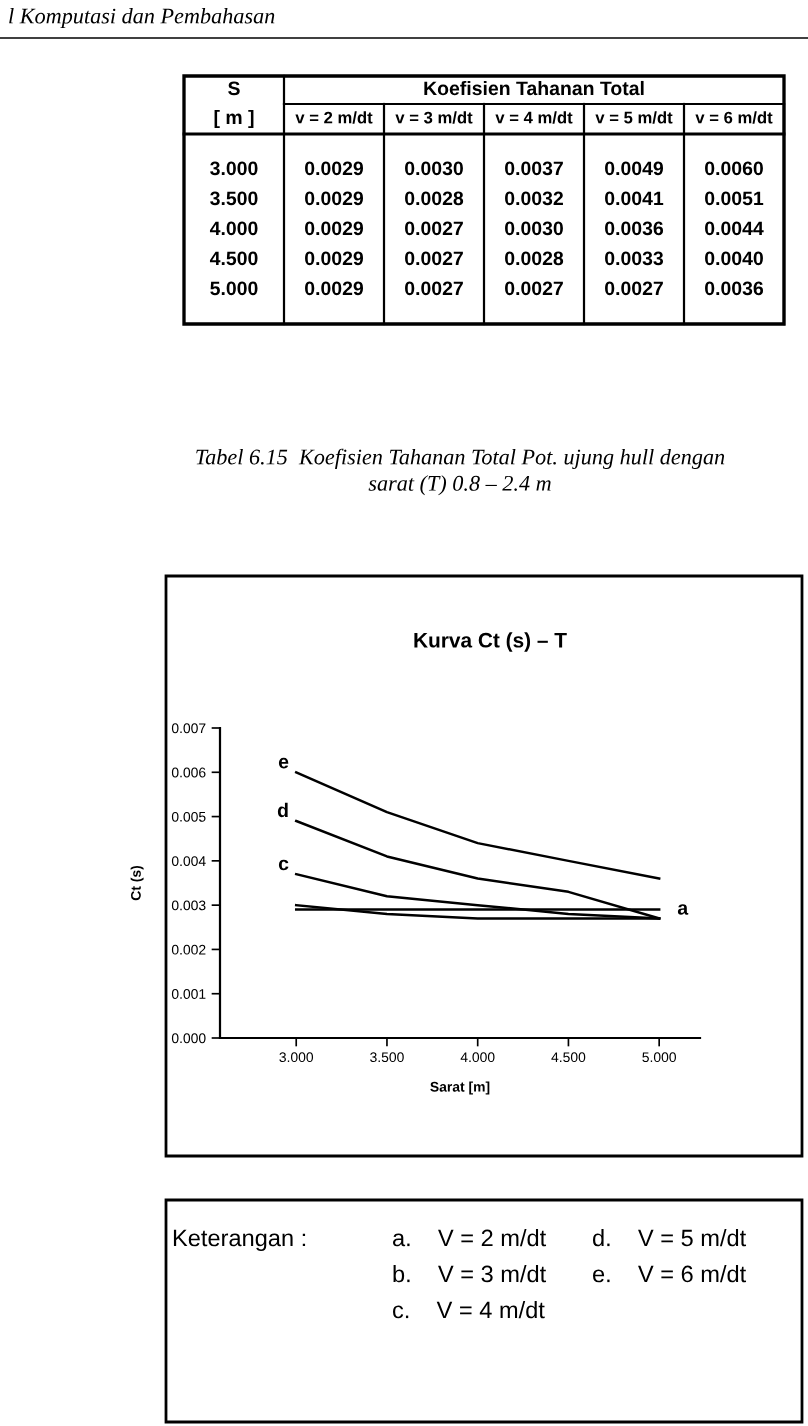 The image size is (808, 1426). I want to click on text: 4.000, so click(233, 228).